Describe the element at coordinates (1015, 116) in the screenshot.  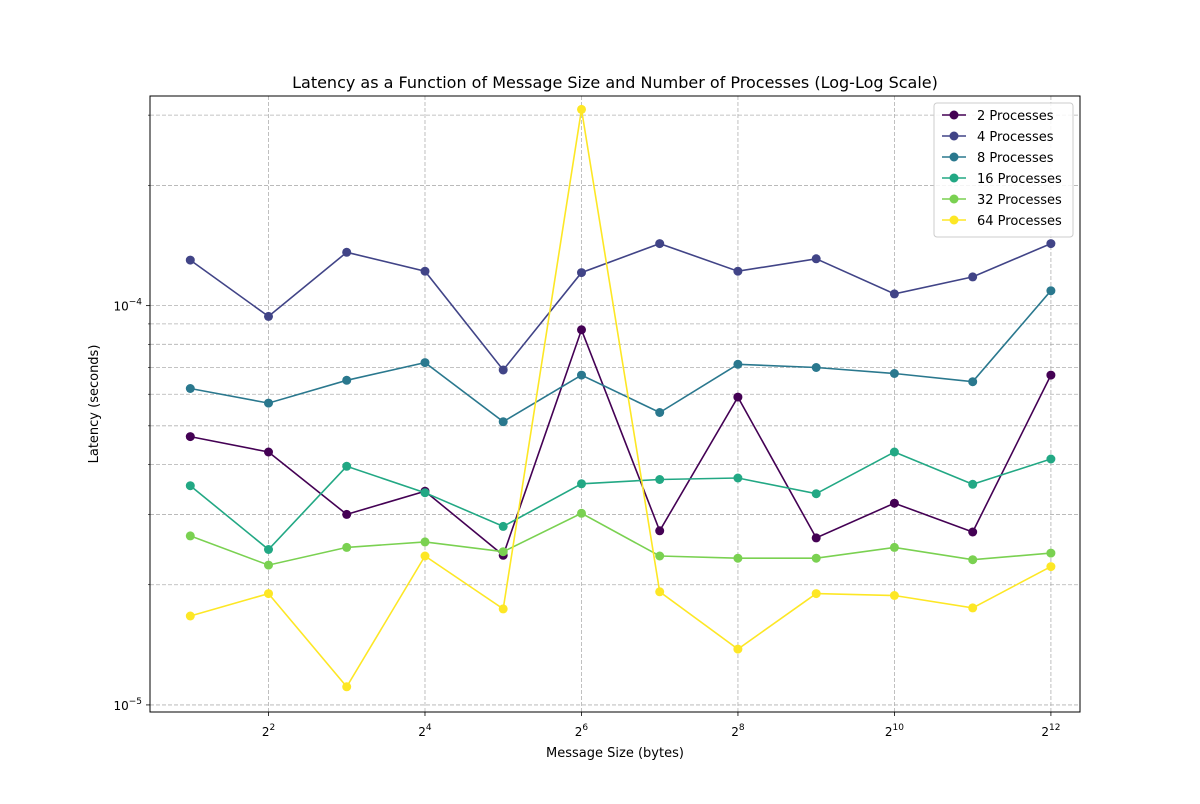
I see `legend-label: 2 Processes` at that location.